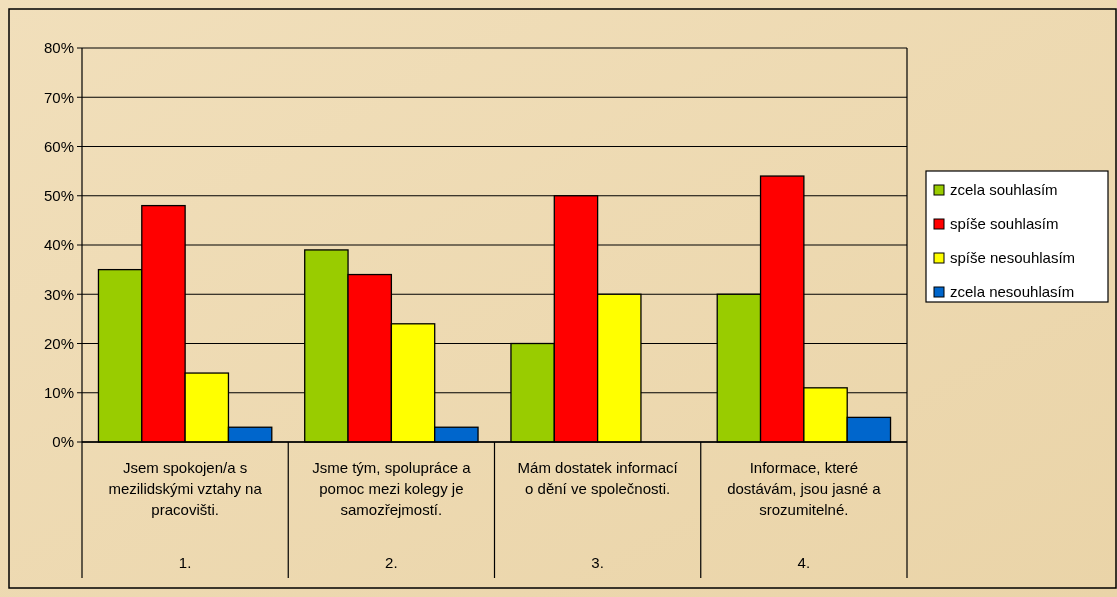 The height and width of the screenshot is (597, 1117). Describe the element at coordinates (58, 195) in the screenshot. I see `y-tick-label: 50%` at that location.